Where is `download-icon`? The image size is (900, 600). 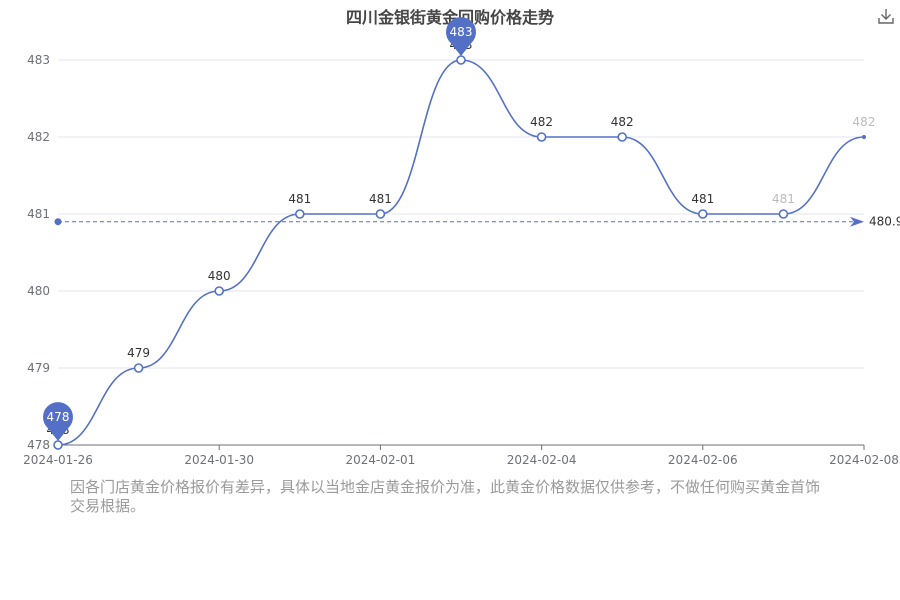 download-icon is located at coordinates (886, 16).